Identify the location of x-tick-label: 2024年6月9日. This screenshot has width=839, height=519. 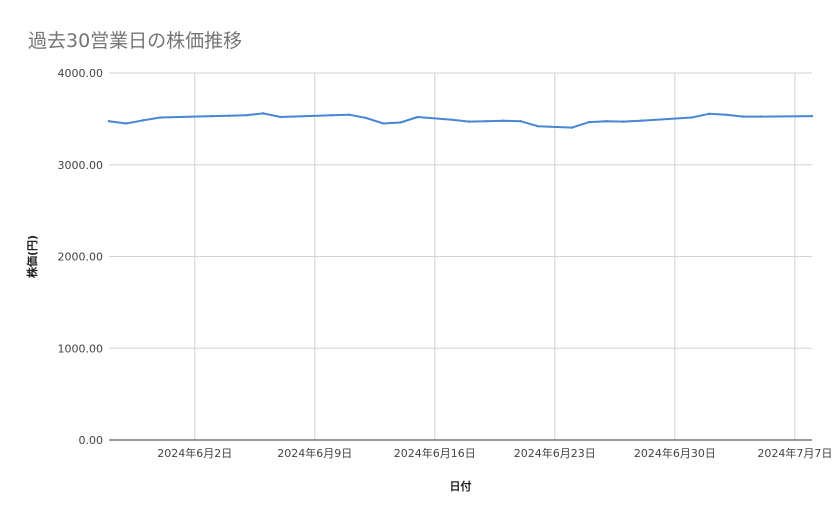
(314, 453).